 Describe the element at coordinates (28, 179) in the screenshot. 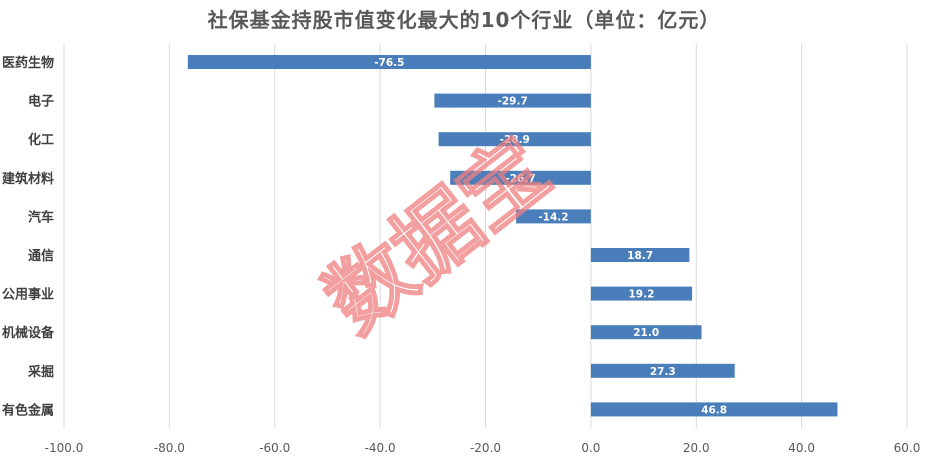

I see `category-label: 建筑材料` at that location.